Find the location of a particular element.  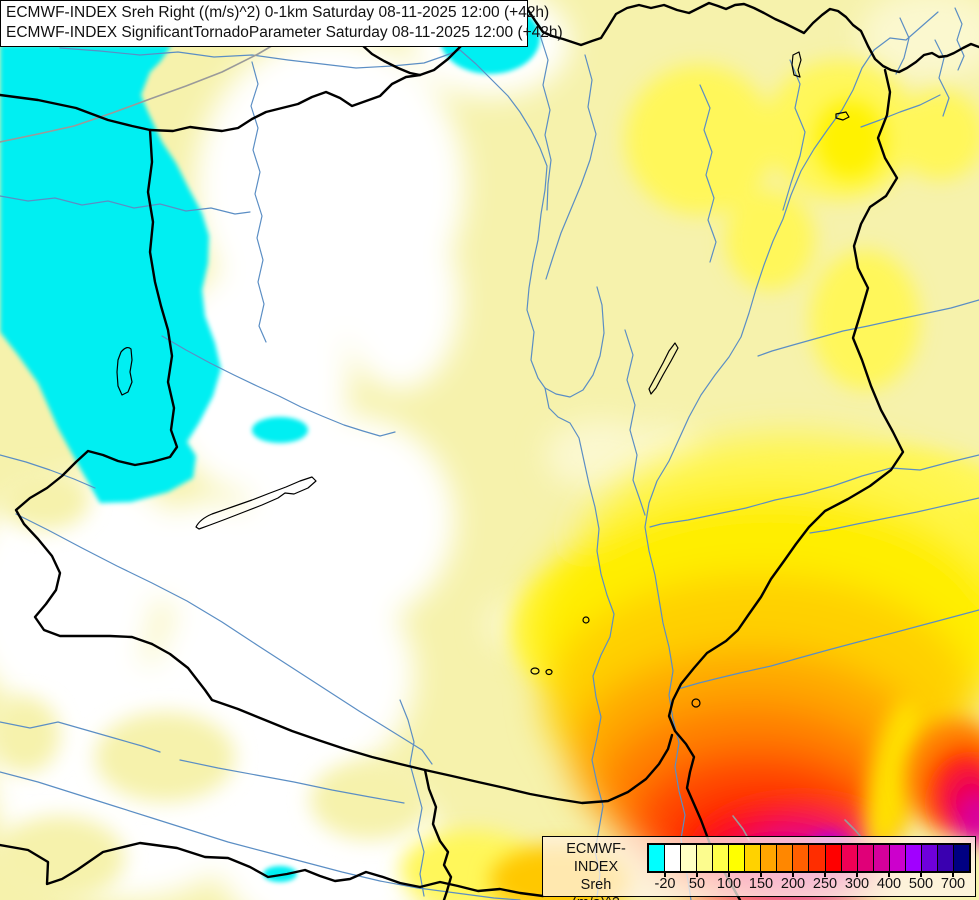

legend-color-bar is located at coordinates (809, 858).